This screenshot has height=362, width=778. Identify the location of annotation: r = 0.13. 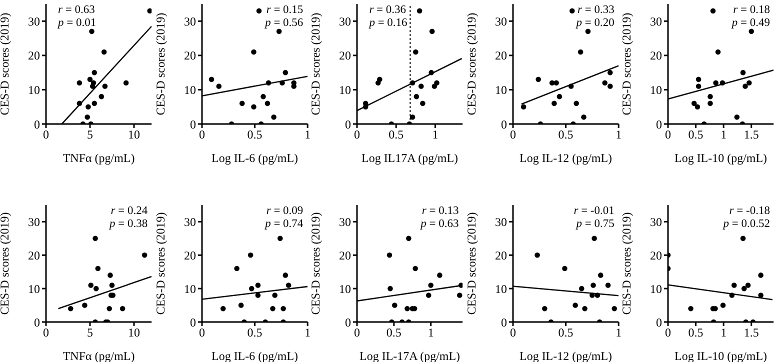
(440, 211).